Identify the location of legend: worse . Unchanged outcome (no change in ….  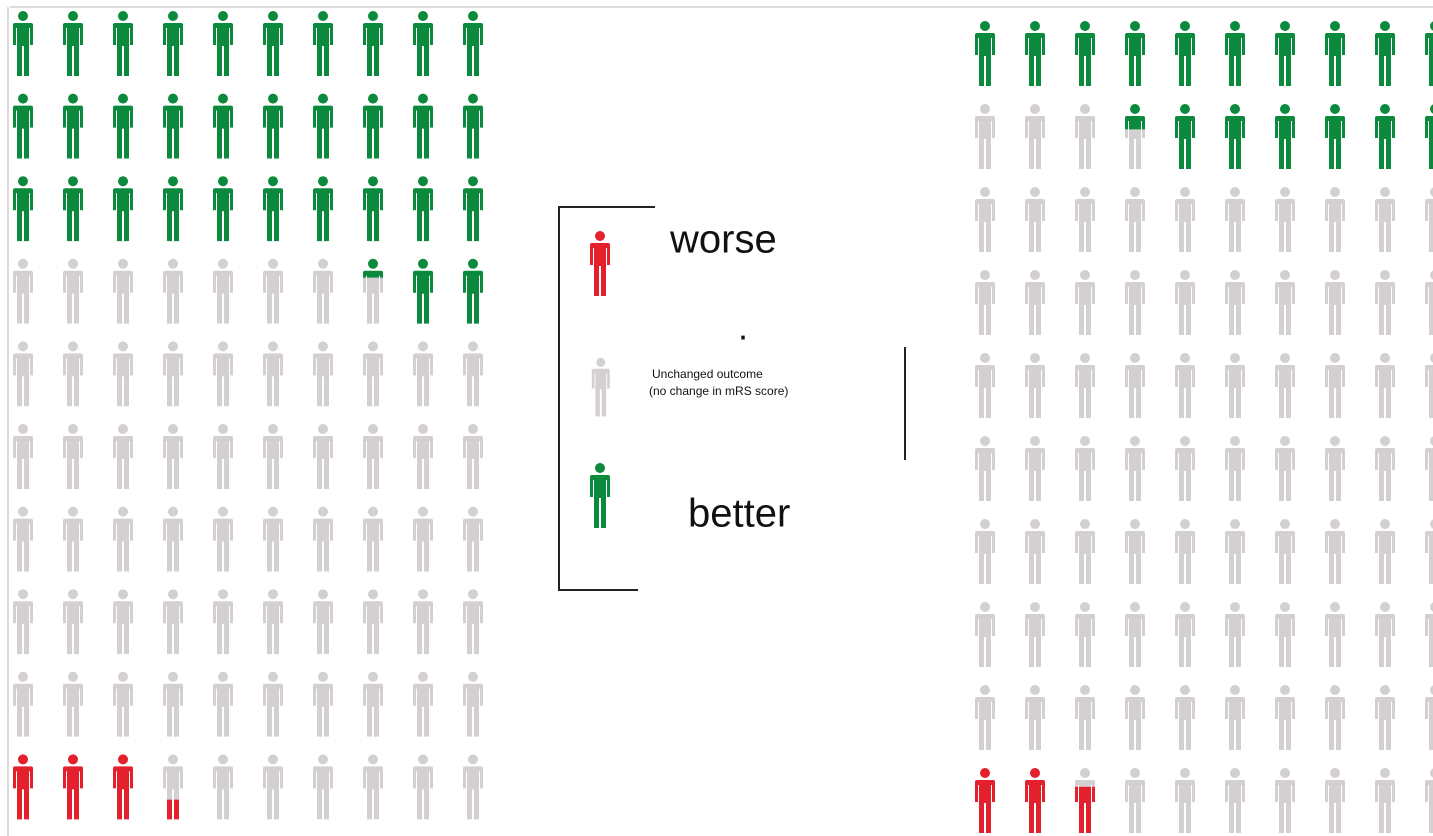
(732, 398).